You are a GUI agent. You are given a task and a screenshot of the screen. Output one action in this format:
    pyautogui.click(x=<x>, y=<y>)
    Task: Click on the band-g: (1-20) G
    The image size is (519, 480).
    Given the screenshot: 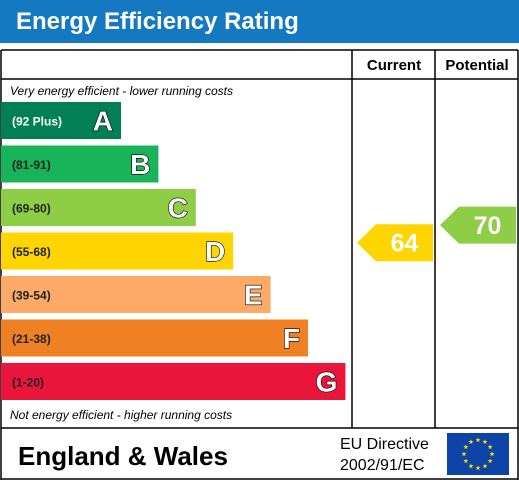 What is the action you would take?
    pyautogui.click(x=173, y=381)
    